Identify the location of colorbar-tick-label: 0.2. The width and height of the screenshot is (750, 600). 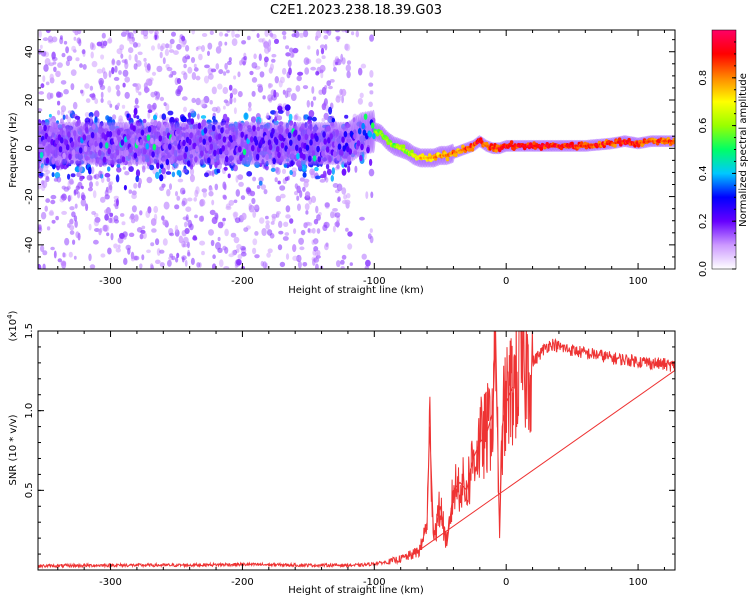
(703, 221).